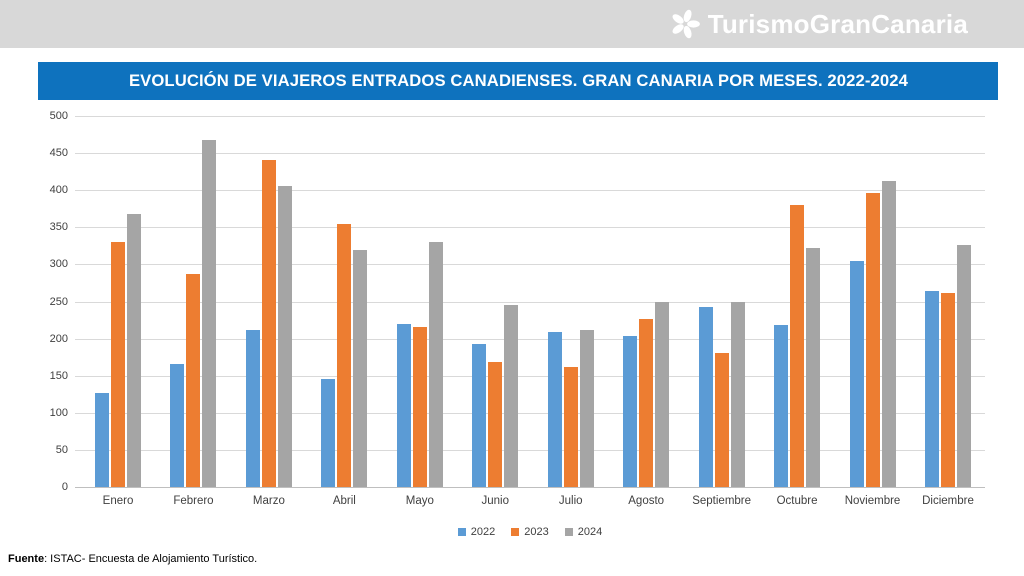  What do you see at coordinates (705, 397) in the screenshot?
I see `bar-2022-septiembre` at bounding box center [705, 397].